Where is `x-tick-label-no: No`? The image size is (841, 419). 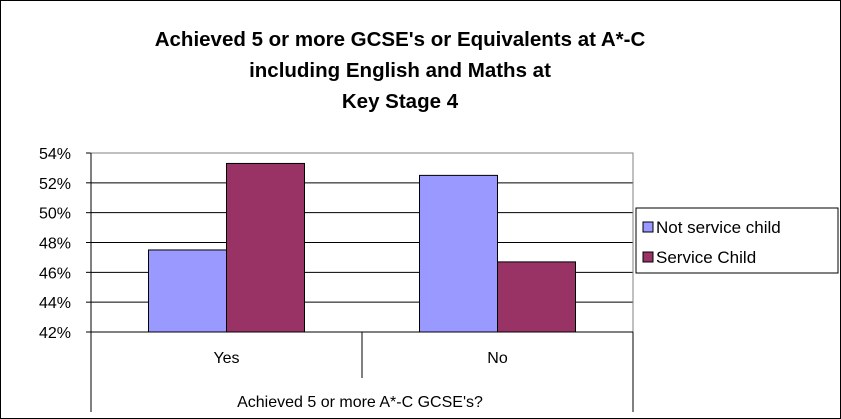
x-tick-label-no: No is located at coordinates (497, 358).